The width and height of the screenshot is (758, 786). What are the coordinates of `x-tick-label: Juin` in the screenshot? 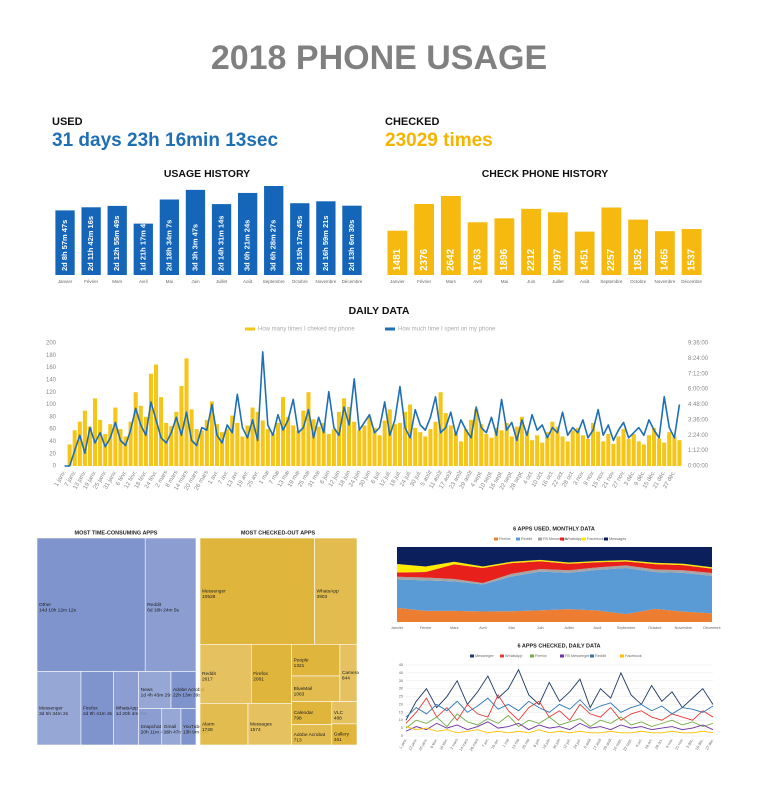 It's located at (195, 281).